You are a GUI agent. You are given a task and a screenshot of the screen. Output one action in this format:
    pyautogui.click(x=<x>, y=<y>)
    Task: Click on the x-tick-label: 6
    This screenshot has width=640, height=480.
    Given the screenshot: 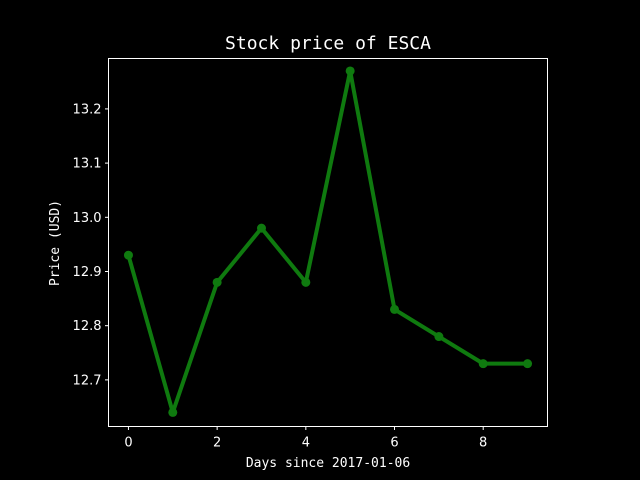 What is the action you would take?
    pyautogui.click(x=394, y=443)
    